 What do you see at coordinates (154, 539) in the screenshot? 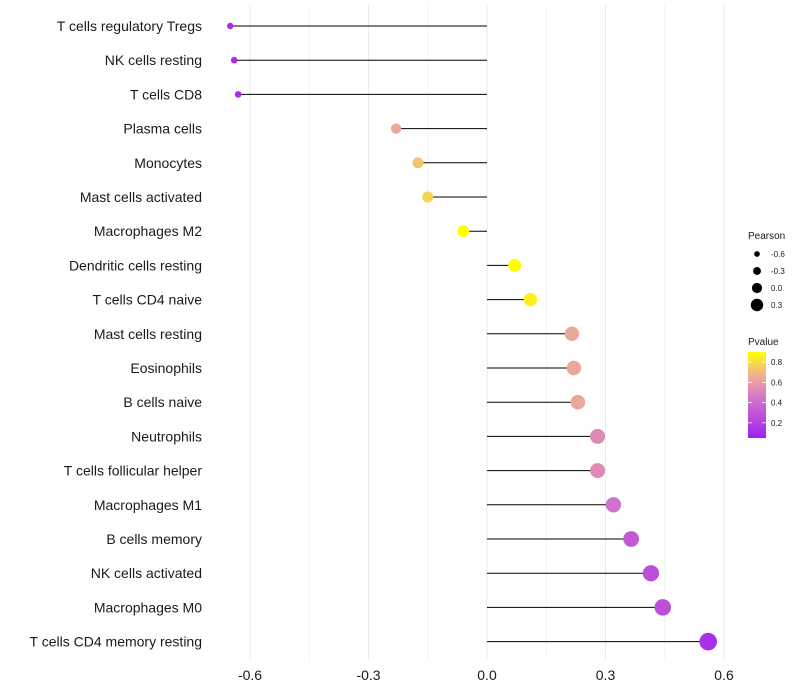
I see `category-label: B cells memory` at bounding box center [154, 539].